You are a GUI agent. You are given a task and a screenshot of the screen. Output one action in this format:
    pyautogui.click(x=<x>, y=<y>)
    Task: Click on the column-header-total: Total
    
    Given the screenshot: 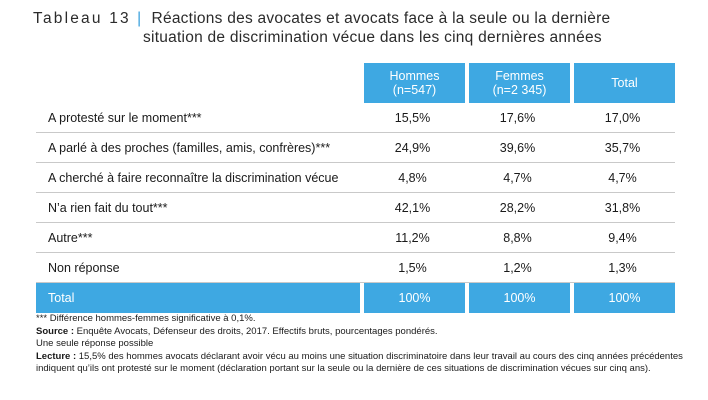 What is the action you would take?
    pyautogui.click(x=622, y=83)
    